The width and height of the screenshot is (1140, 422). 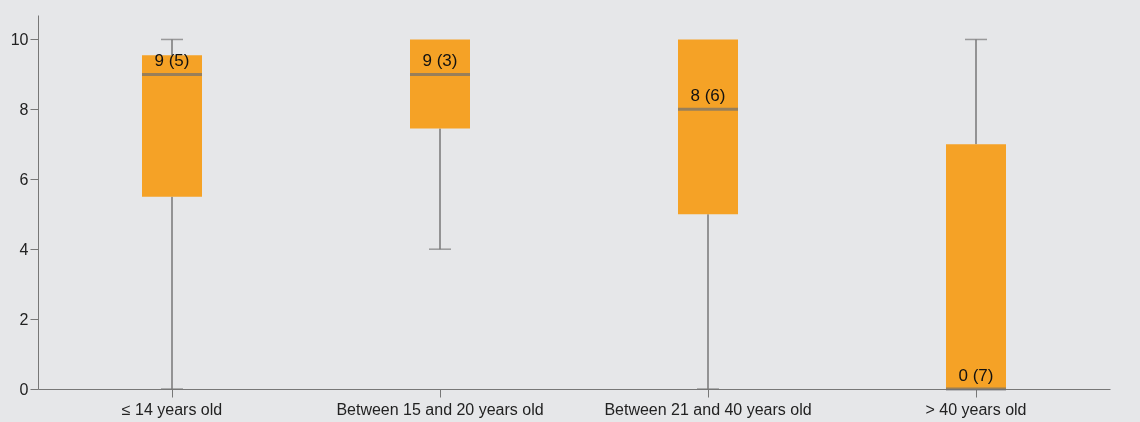 I want to click on annotation: 9 (5), so click(x=172, y=61).